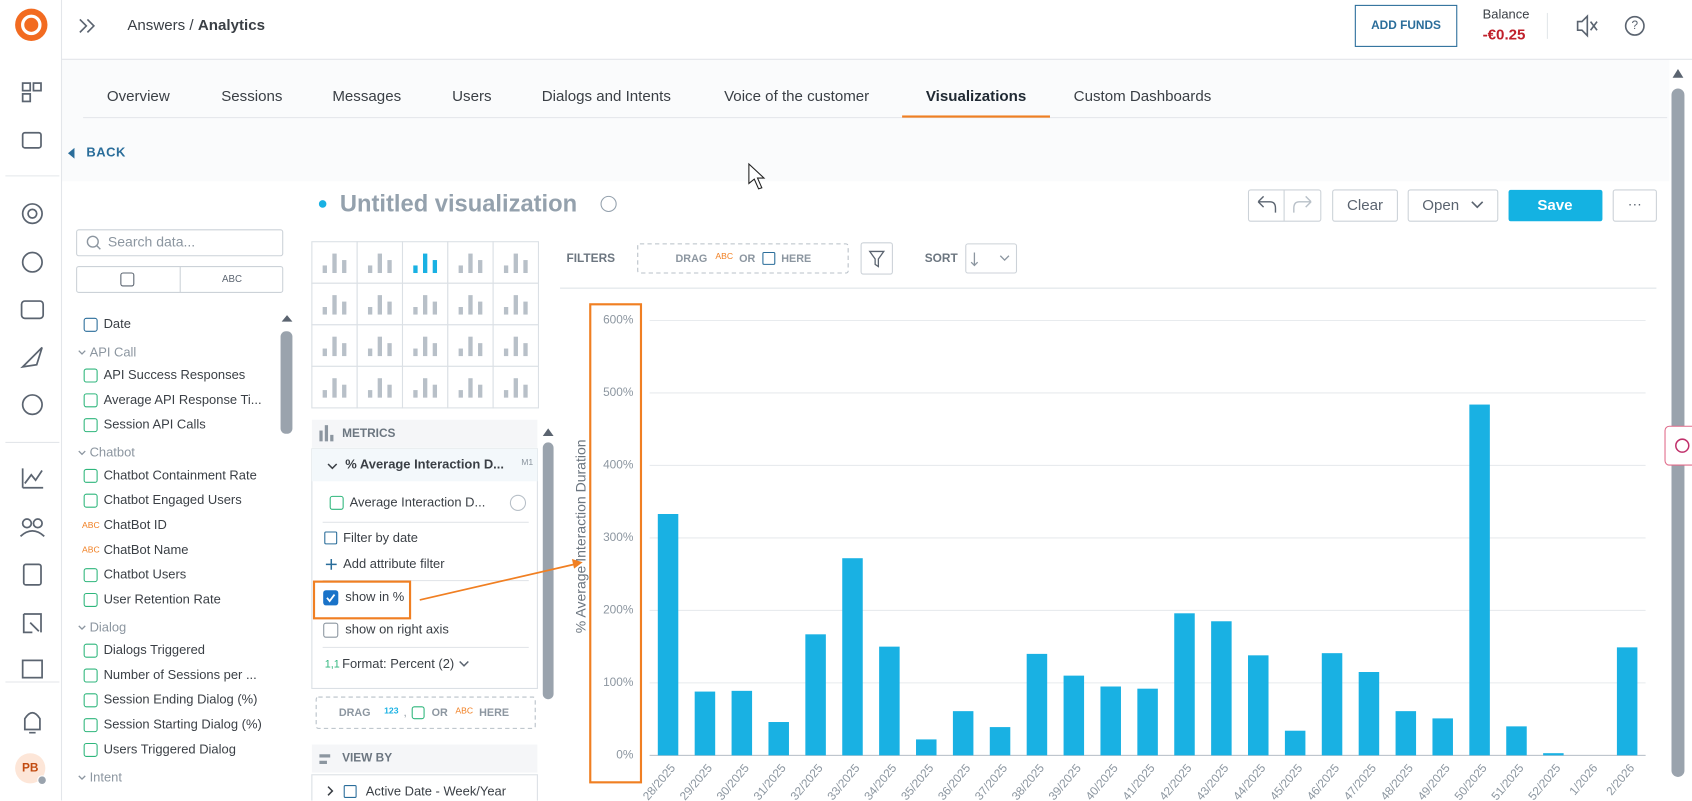  I want to click on filter-drop-zone, so click(743, 258).